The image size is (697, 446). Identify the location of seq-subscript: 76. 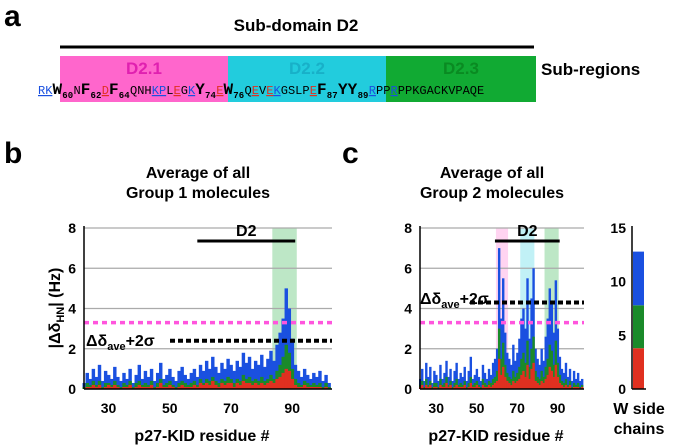
(238, 96).